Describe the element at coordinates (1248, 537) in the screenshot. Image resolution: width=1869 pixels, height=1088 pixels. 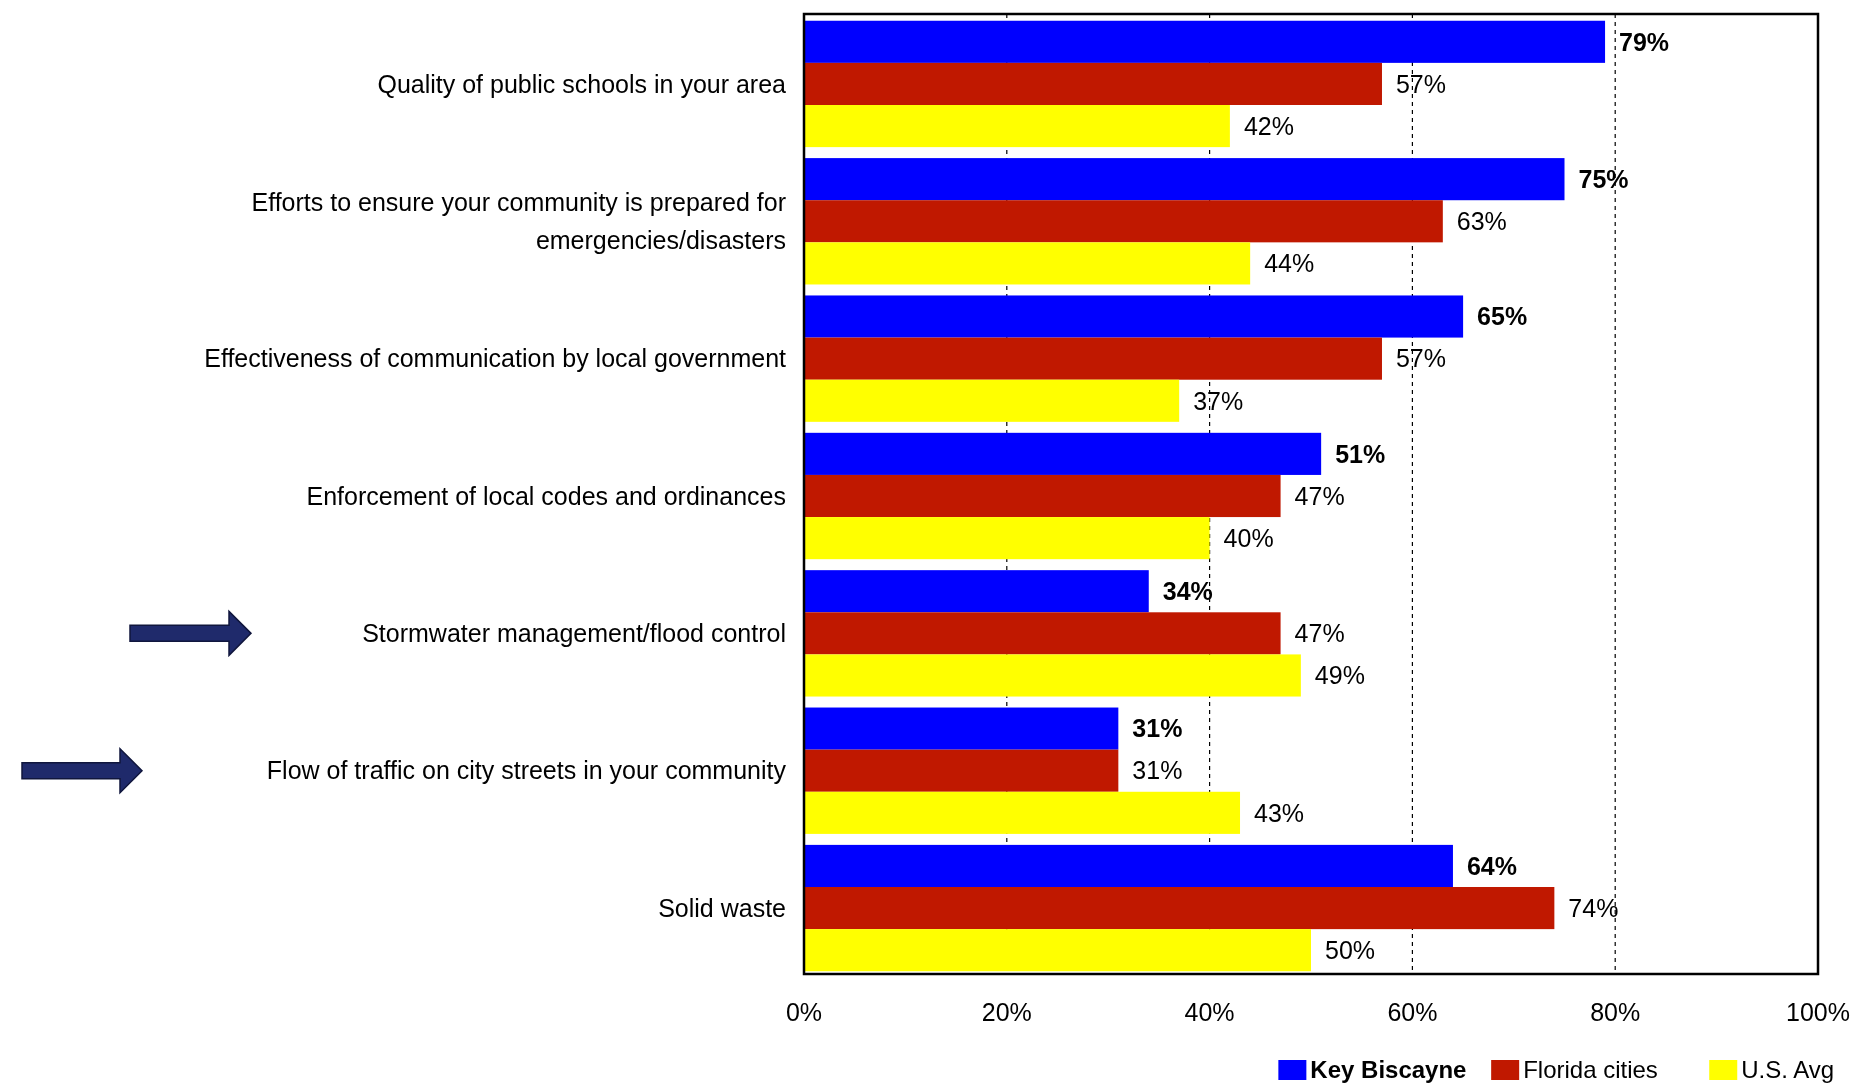
I see `data-label: 40%` at that location.